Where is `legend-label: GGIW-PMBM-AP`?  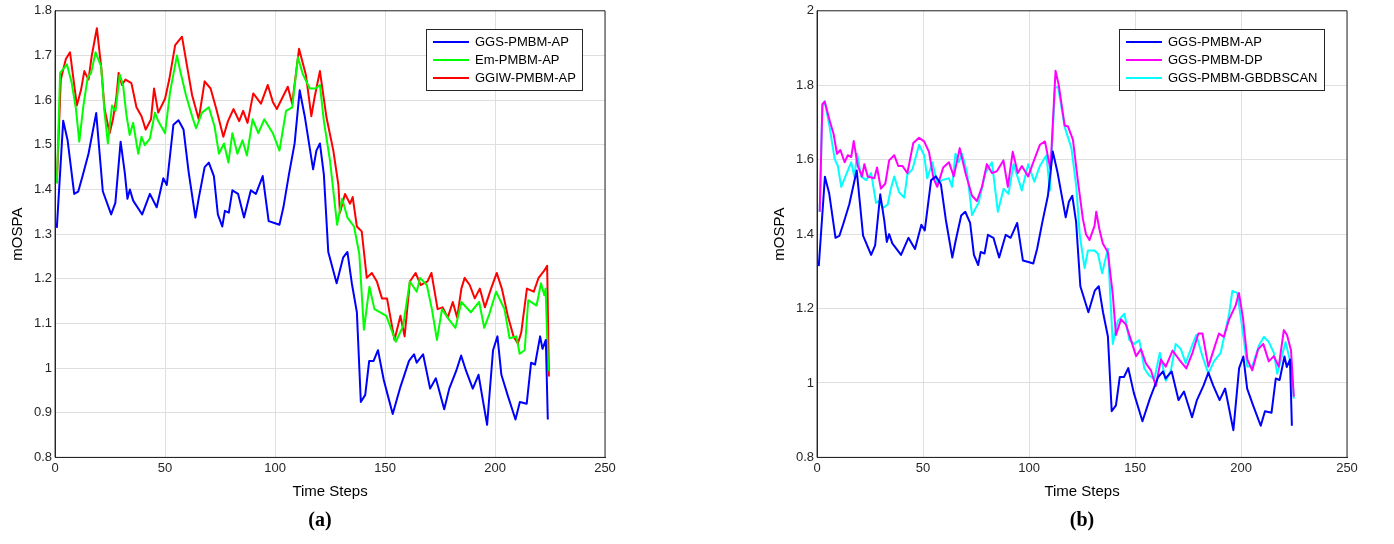 legend-label: GGIW-PMBM-AP is located at coordinates (525, 77).